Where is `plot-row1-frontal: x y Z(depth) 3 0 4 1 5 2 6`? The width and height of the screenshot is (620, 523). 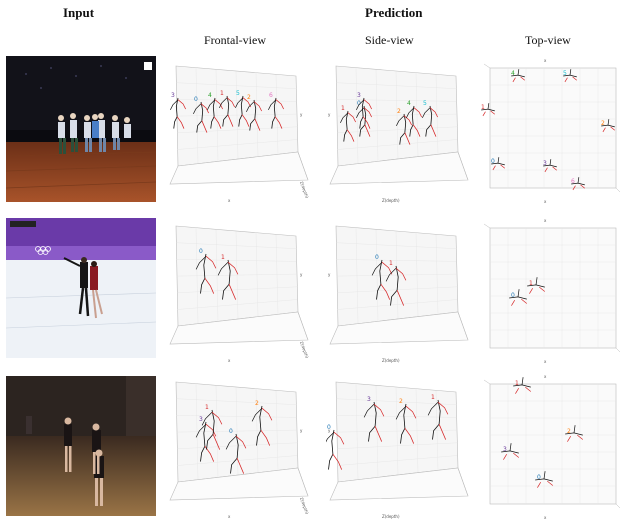
plot-row1-frontal: x y Z(depth) 3 0 4 1 5 2 6 is located at coordinates (241, 131).